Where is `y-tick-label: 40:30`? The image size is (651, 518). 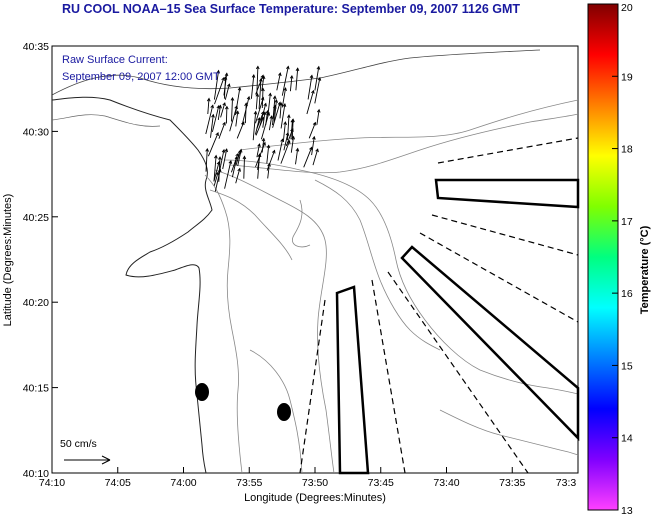
y-tick-label: 40:30 is located at coordinates (36, 132).